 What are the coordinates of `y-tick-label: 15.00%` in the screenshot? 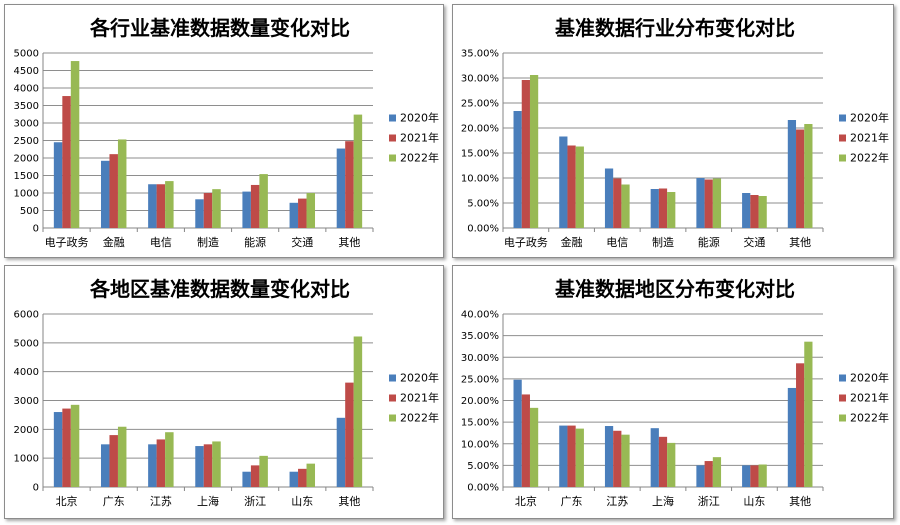 It's located at (480, 154).